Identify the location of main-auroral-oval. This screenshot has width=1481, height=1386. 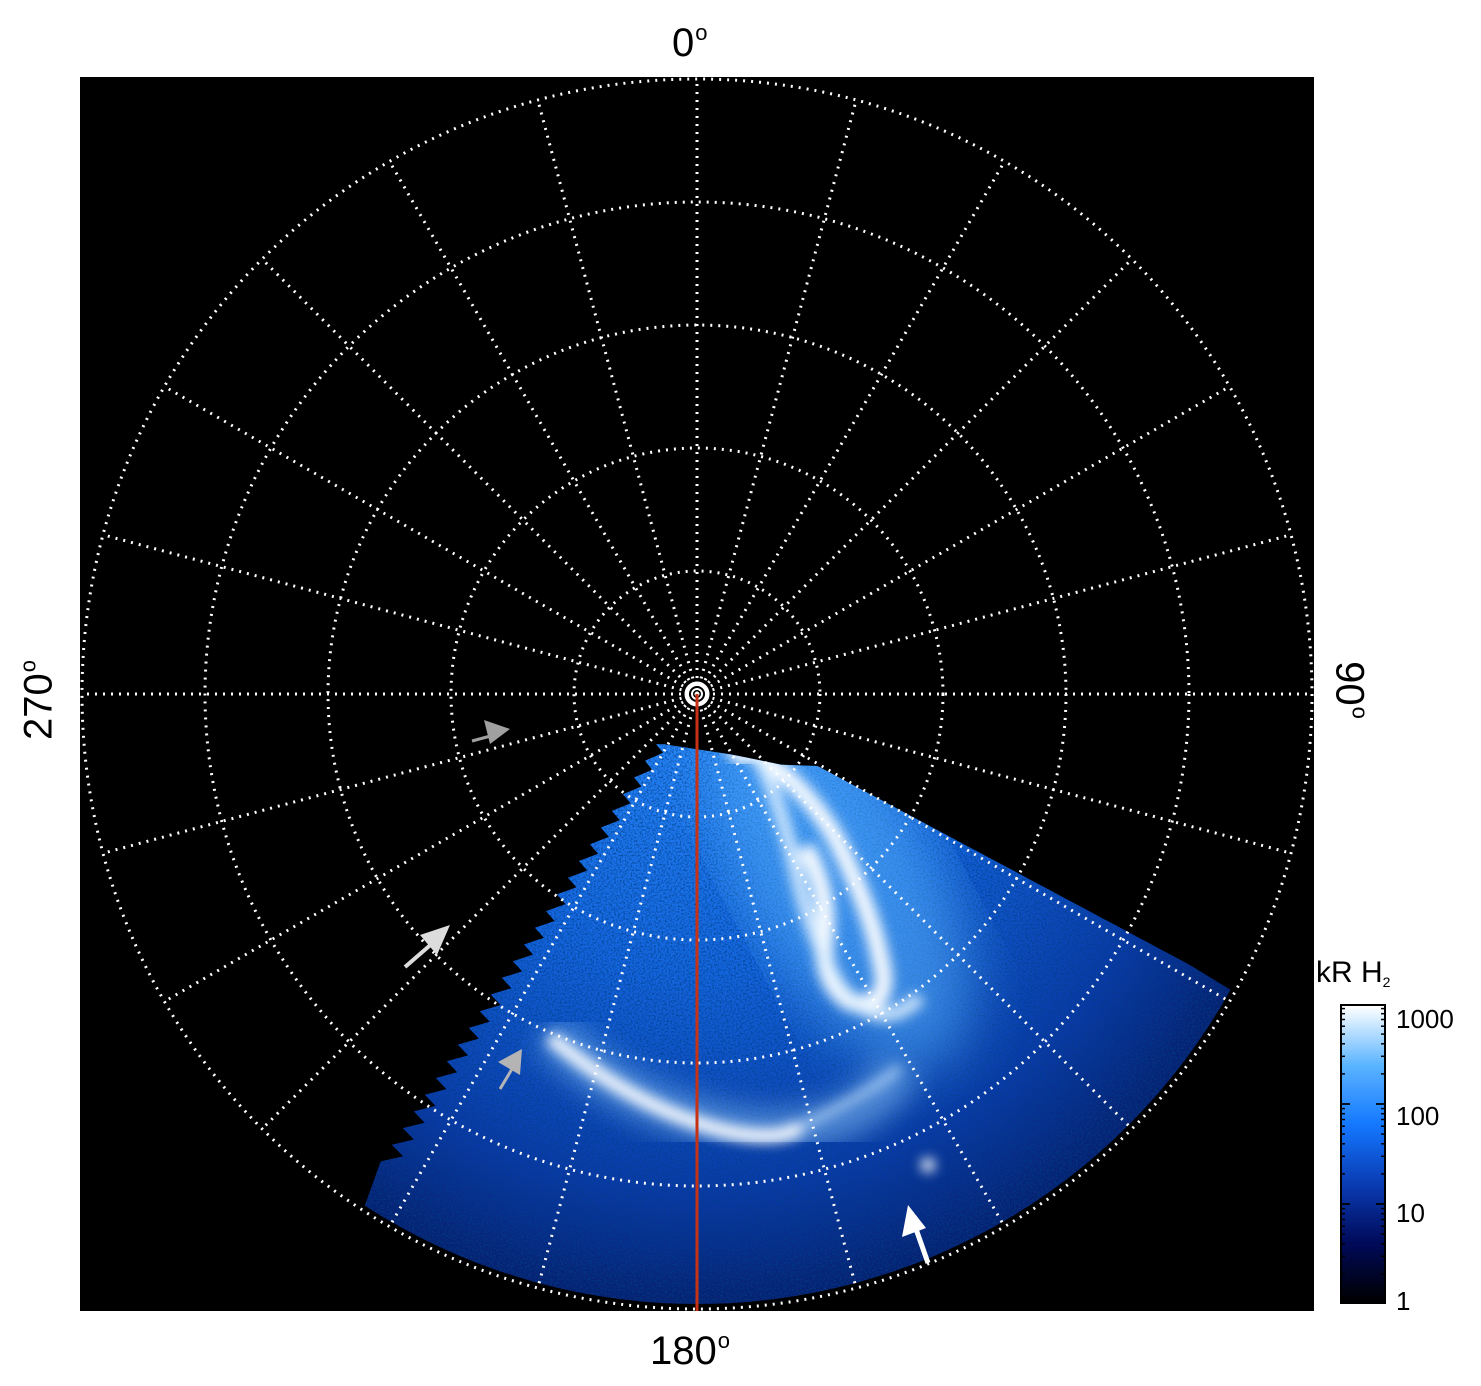
(740, 958).